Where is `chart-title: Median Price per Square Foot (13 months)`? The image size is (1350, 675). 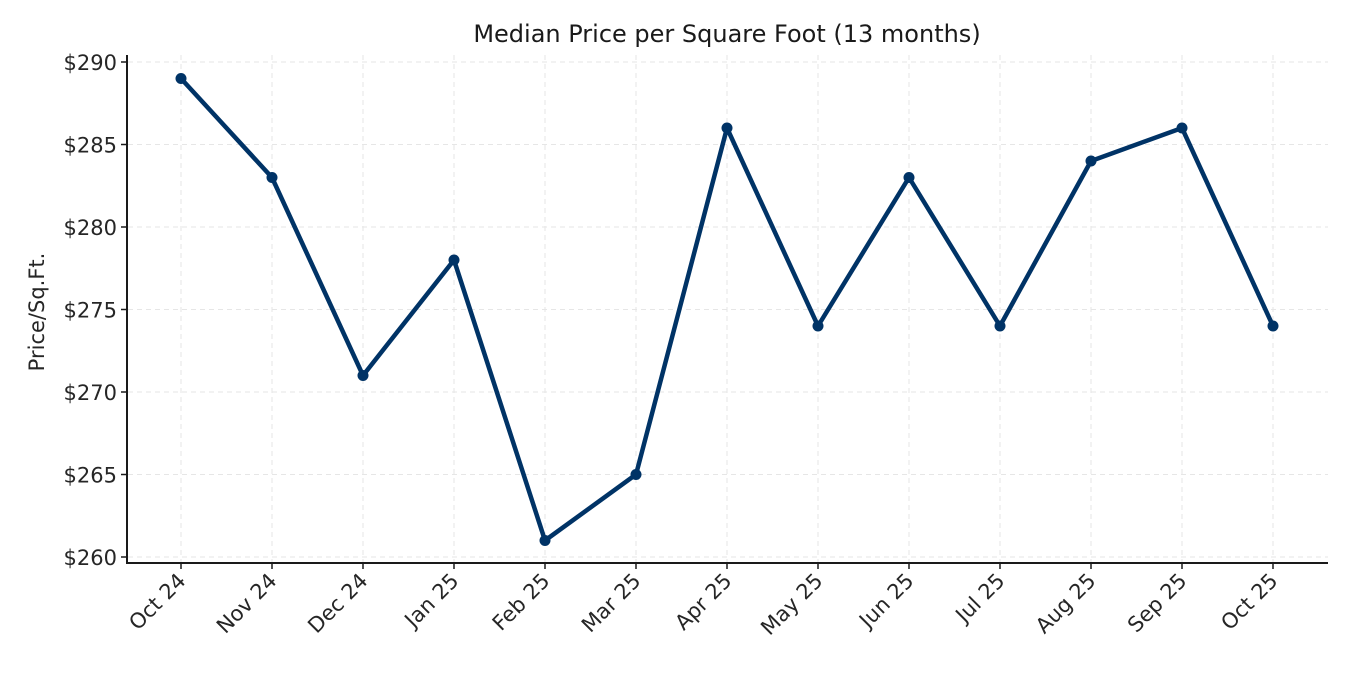 chart-title: Median Price per Square Foot (13 months) is located at coordinates (726, 34).